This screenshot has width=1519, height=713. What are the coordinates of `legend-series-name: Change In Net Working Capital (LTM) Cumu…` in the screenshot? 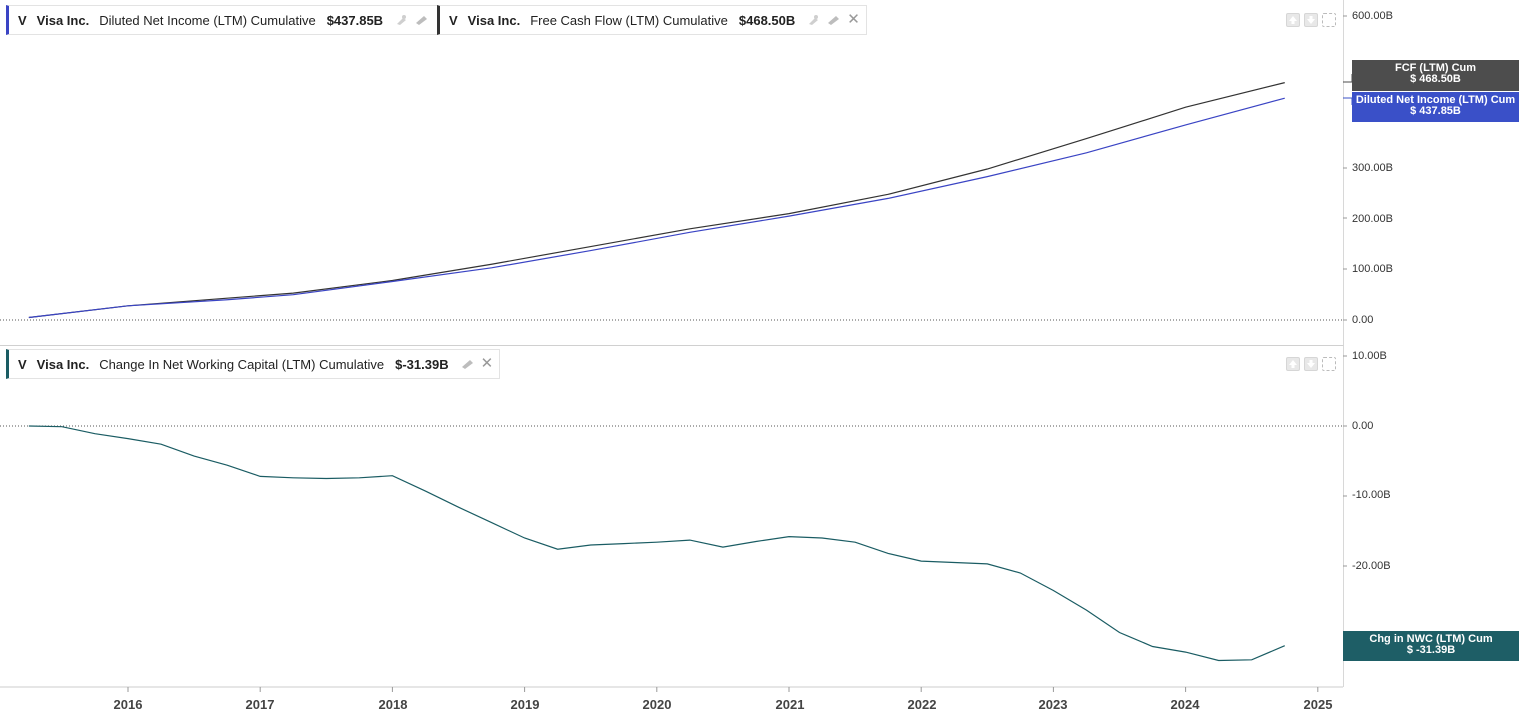 It's located at (242, 364).